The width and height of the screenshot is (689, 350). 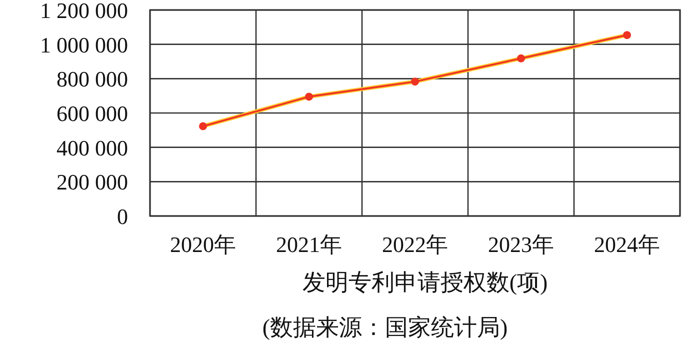 I want to click on annotation: (数据来源：国家统计局), so click(x=385, y=327).